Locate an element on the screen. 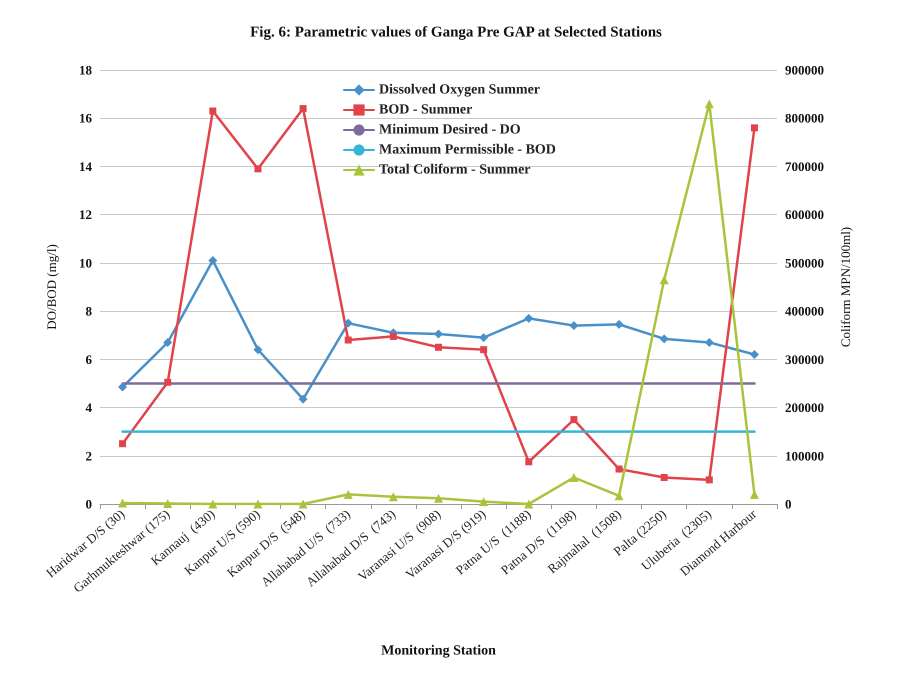 The height and width of the screenshot is (675, 912). y-tick-label: 0 is located at coordinates (89, 504).